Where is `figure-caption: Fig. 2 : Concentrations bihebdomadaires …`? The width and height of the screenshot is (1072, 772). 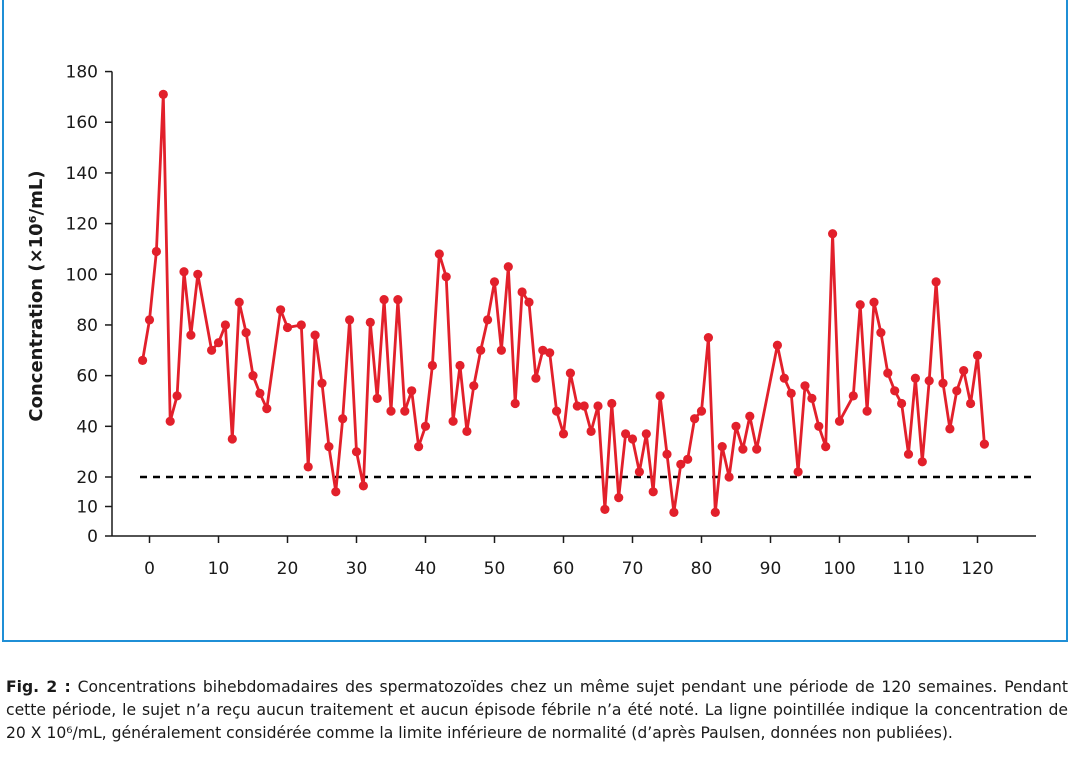
figure-caption: Fig. 2 : Concentrations bihebdomadaires … is located at coordinates (537, 724).